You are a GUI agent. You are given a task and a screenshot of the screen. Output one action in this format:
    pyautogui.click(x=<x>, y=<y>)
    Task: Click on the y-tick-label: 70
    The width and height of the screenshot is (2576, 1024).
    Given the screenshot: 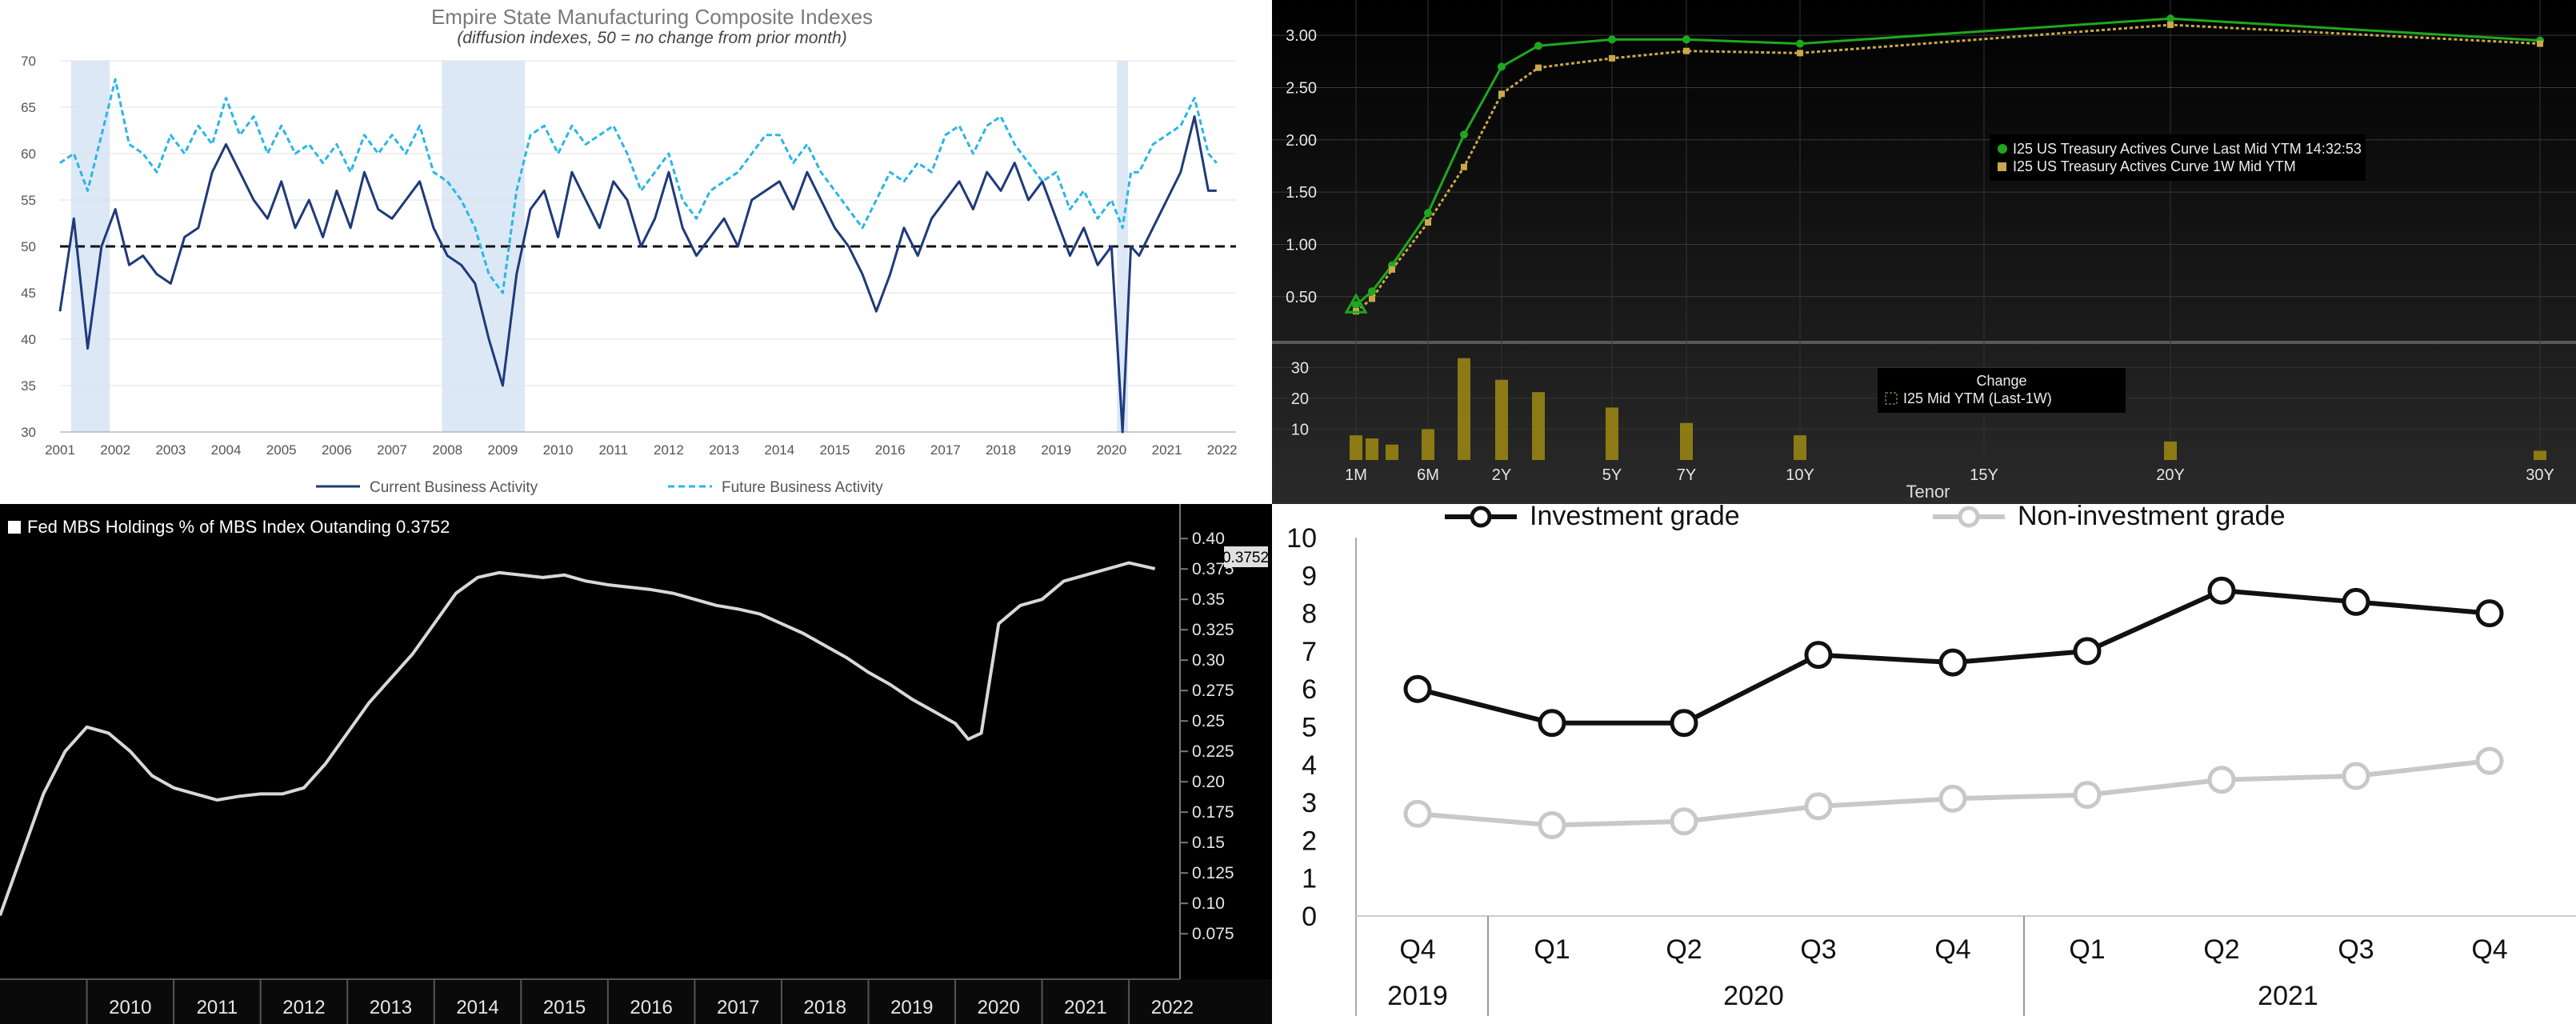 What is the action you would take?
    pyautogui.click(x=28, y=61)
    